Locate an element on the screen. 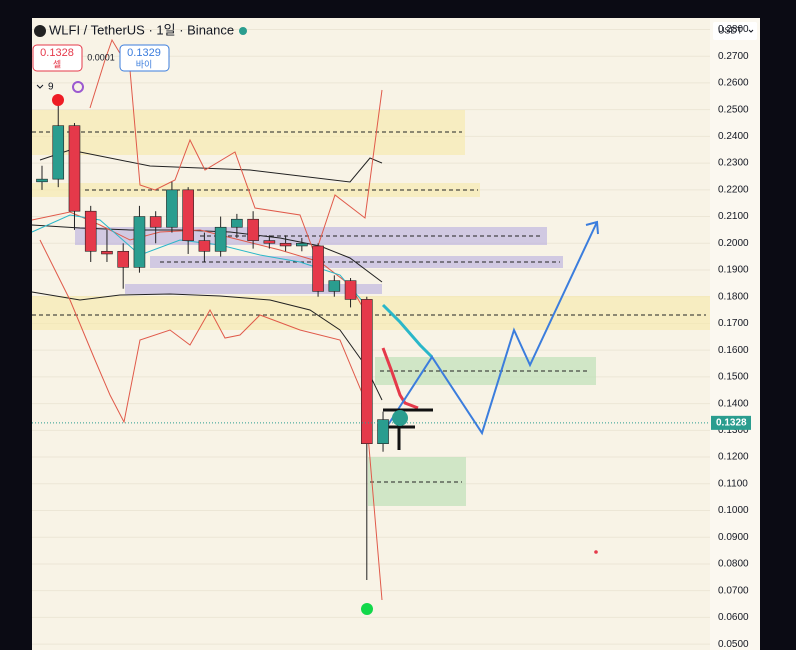  y-tick-label: 0.1700 is located at coordinates (733, 323).